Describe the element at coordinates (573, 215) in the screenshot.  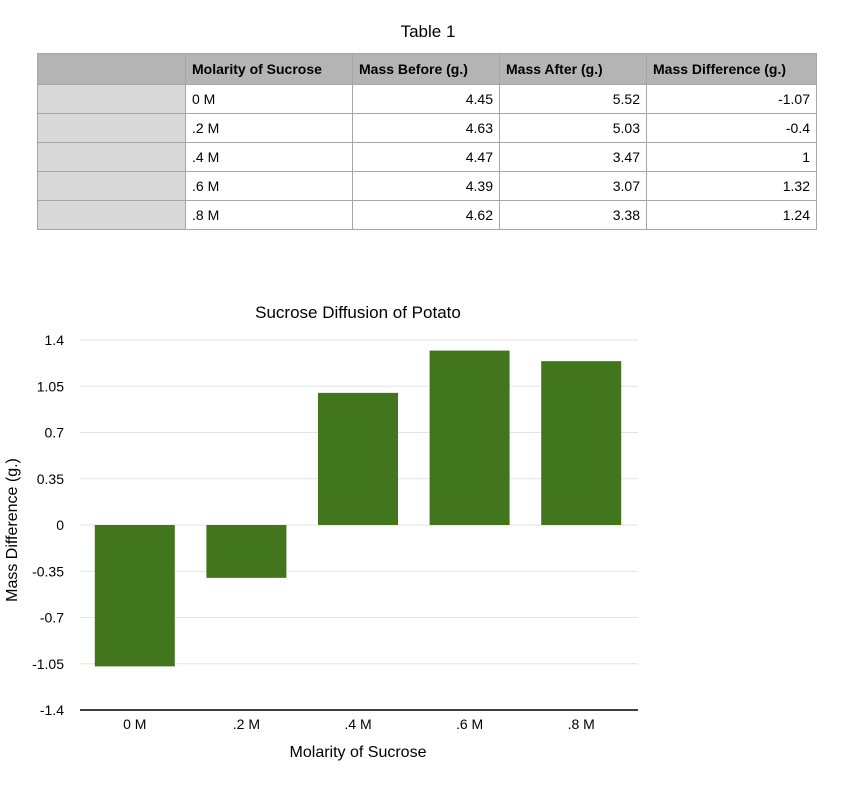
I see `mass-after-cell: 3.38` at that location.